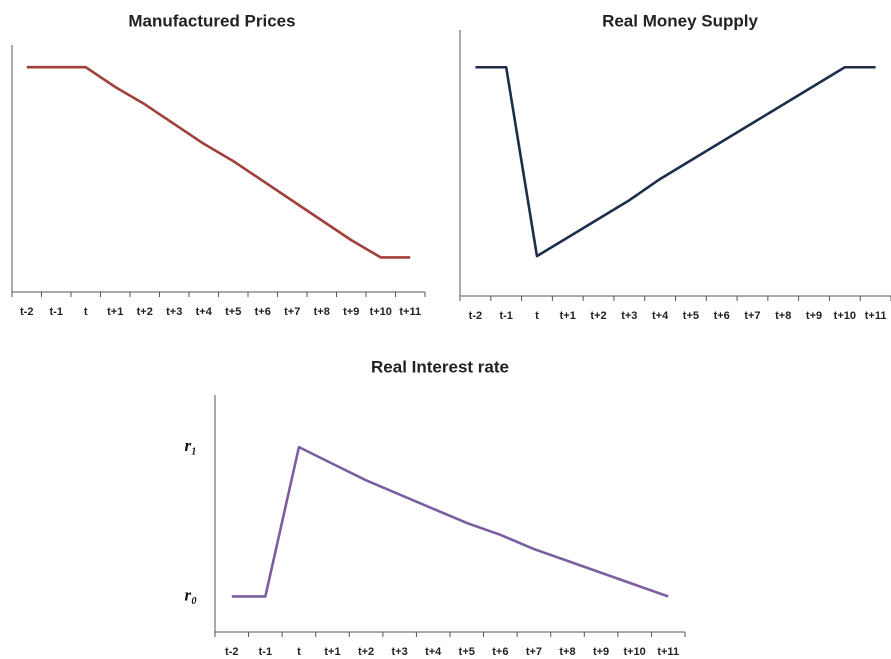 This screenshot has width=891, height=659. Describe the element at coordinates (680, 20) in the screenshot. I see `chart-title: Real Money Supply` at that location.